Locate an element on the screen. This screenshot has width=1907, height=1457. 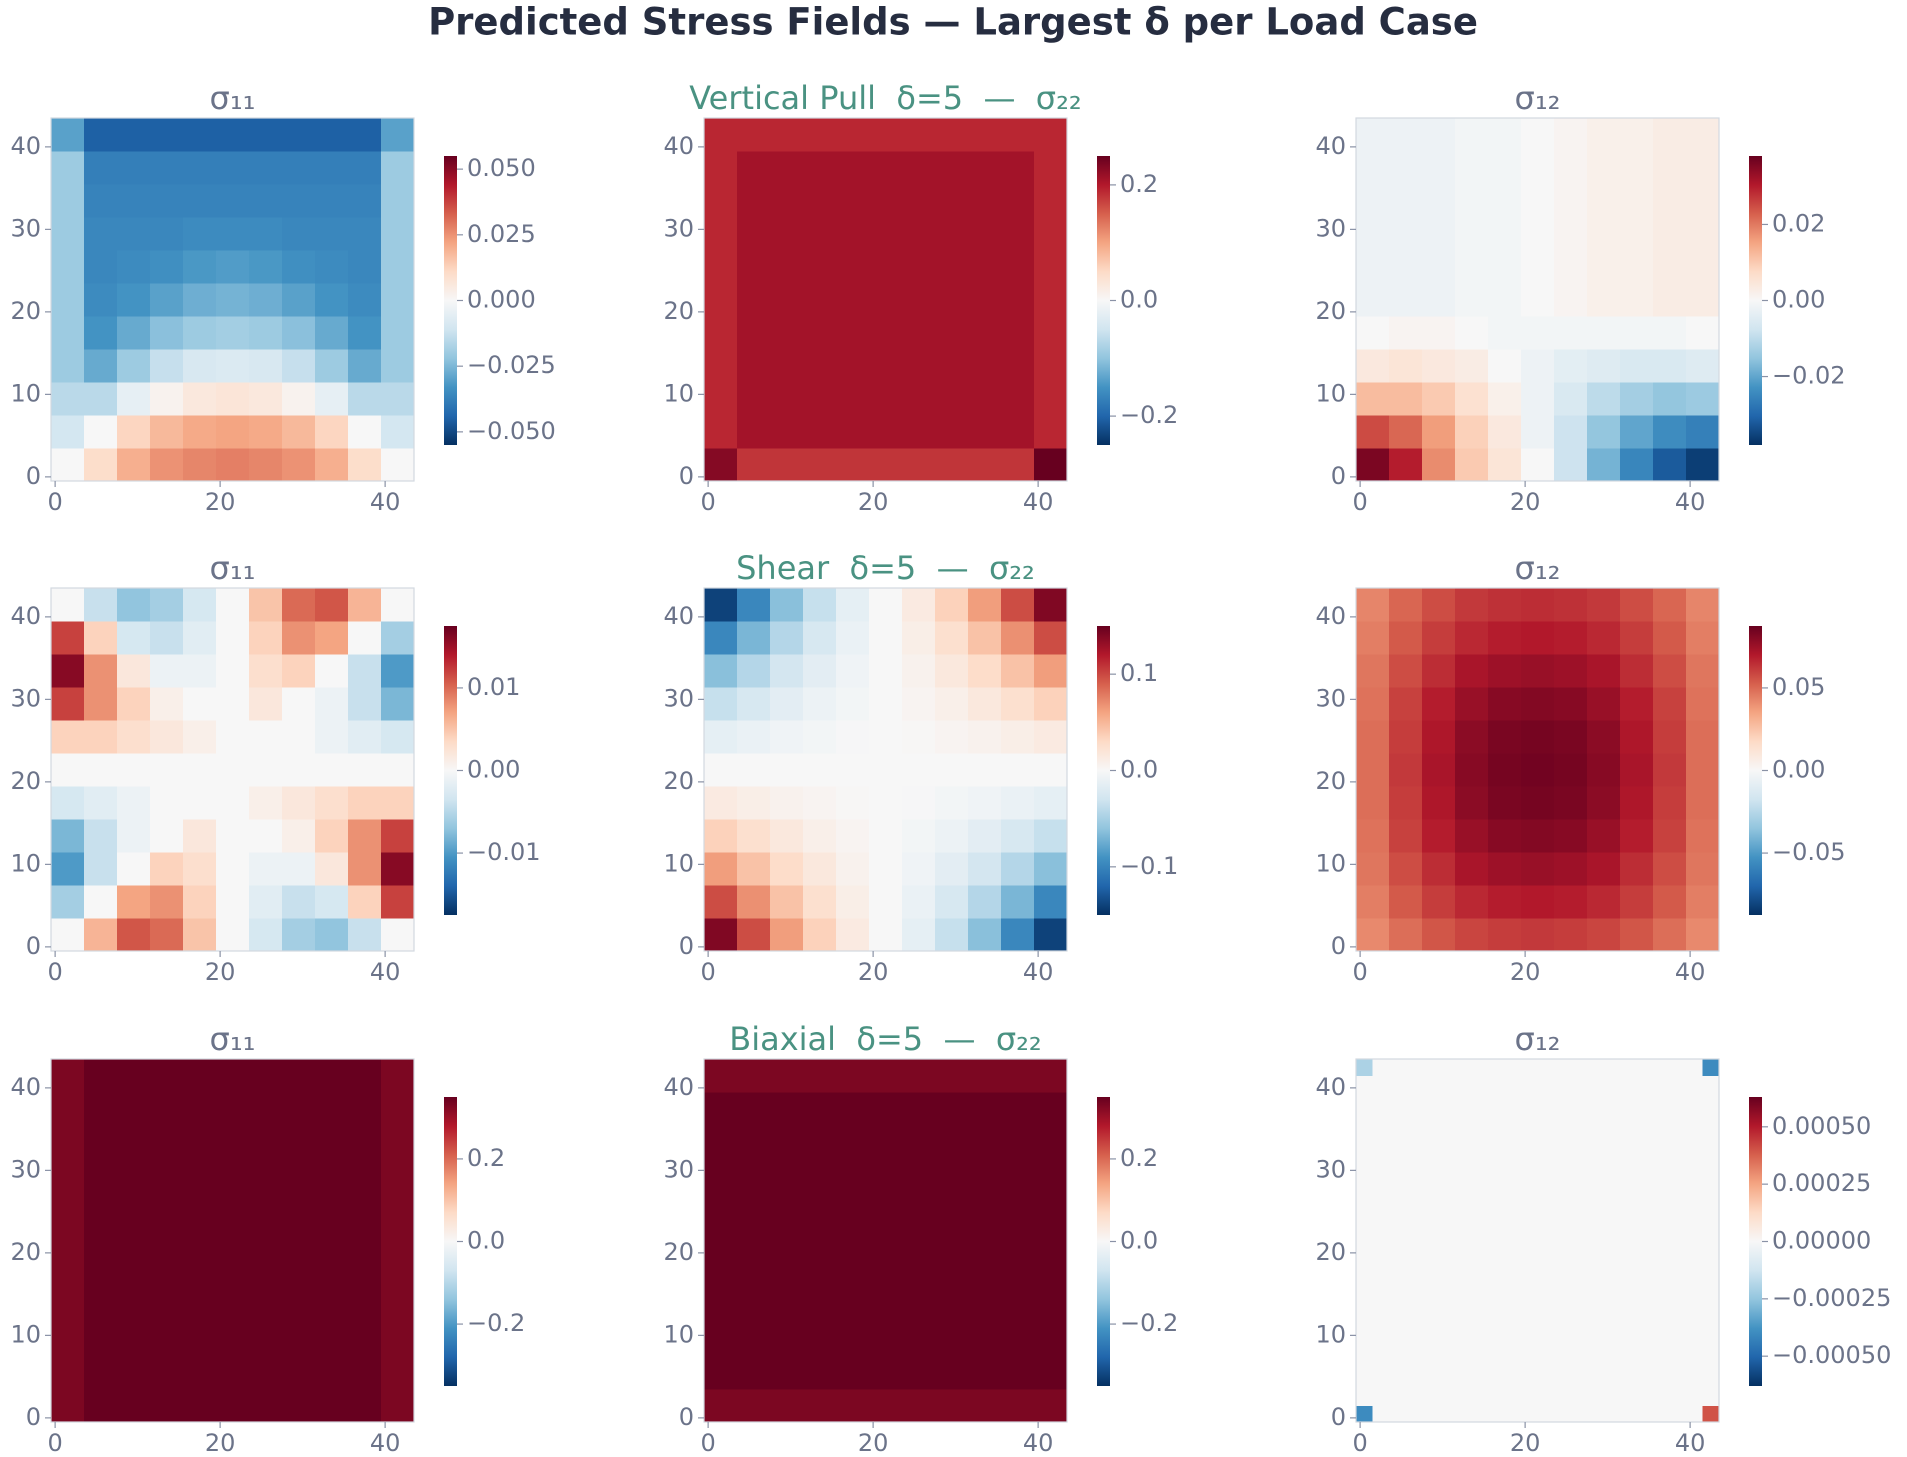
colorbar-tick-label: 0.2 is located at coordinates (1139, 1158).